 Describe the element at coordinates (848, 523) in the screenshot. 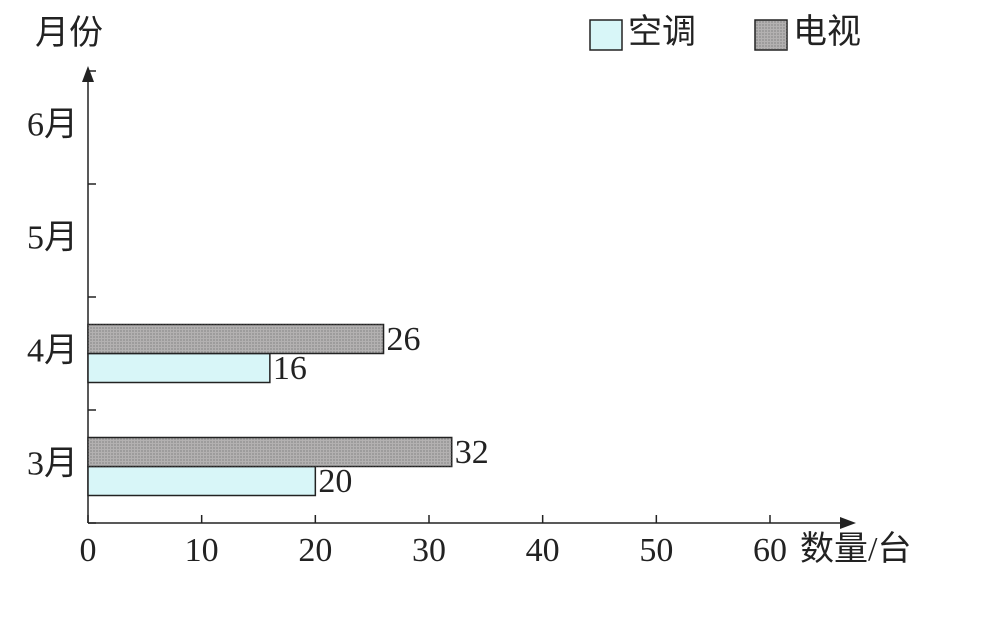

I see `x-axis-arrow` at that location.